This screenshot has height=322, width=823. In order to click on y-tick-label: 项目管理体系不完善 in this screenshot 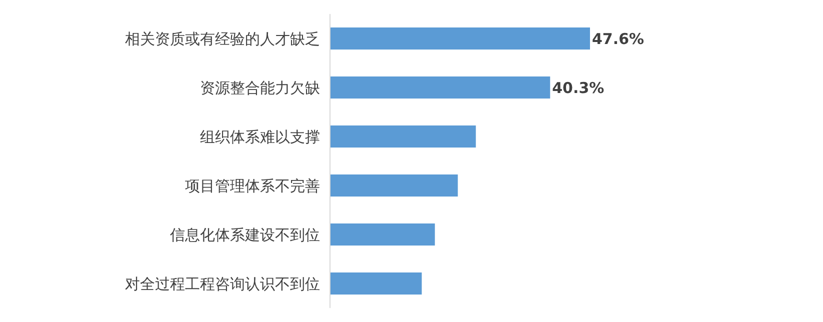, I will do `click(252, 185)`.